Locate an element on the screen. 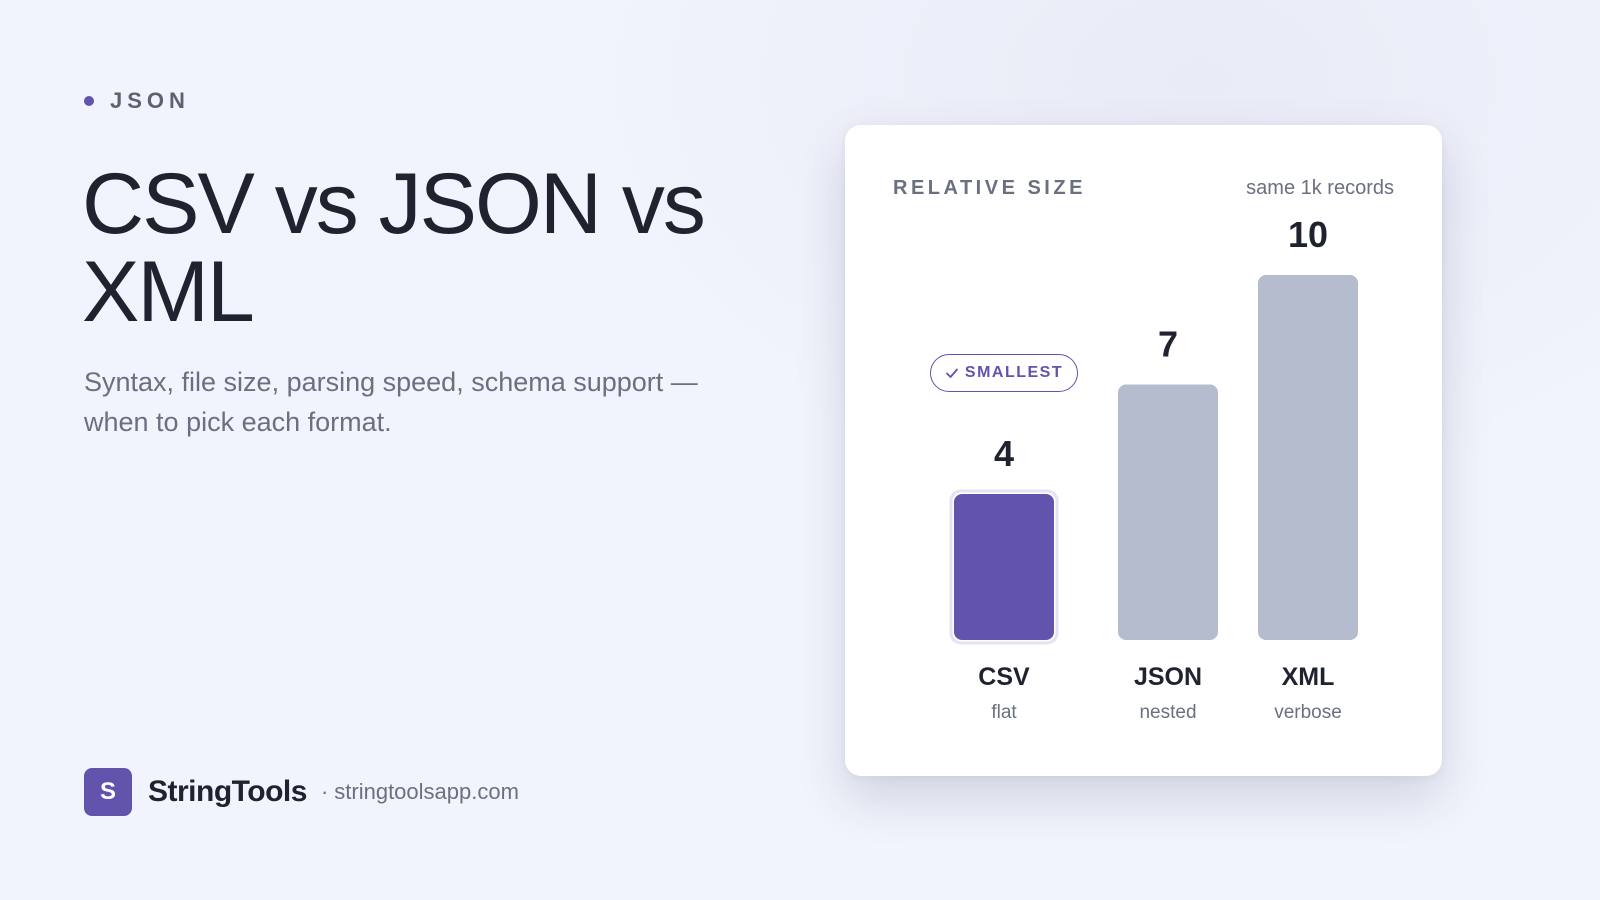  bar-chart: 4 CSV flat 7 JSON nested 10 XML verbose is located at coordinates (1153, 468).